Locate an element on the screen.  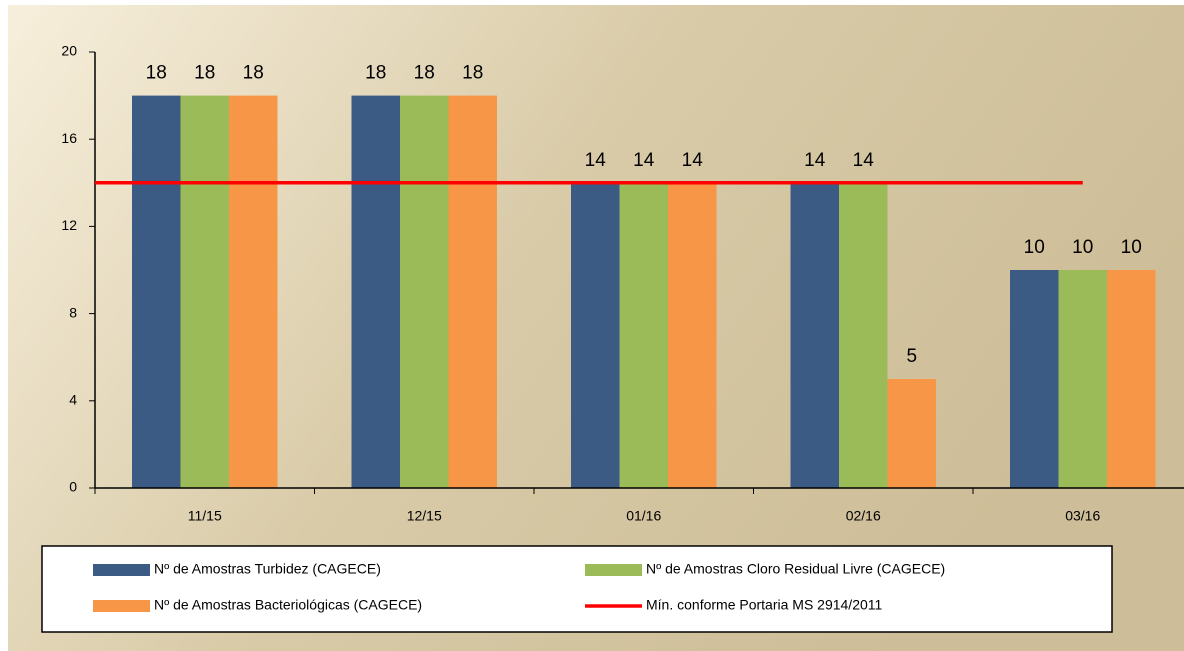
x-tick-label: 03/16 is located at coordinates (1082, 516).